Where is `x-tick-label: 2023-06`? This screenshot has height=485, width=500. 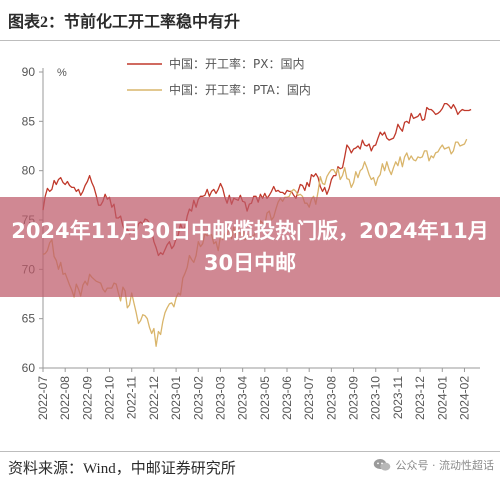
x-tick-label: 2023-06 is located at coordinates (287, 398).